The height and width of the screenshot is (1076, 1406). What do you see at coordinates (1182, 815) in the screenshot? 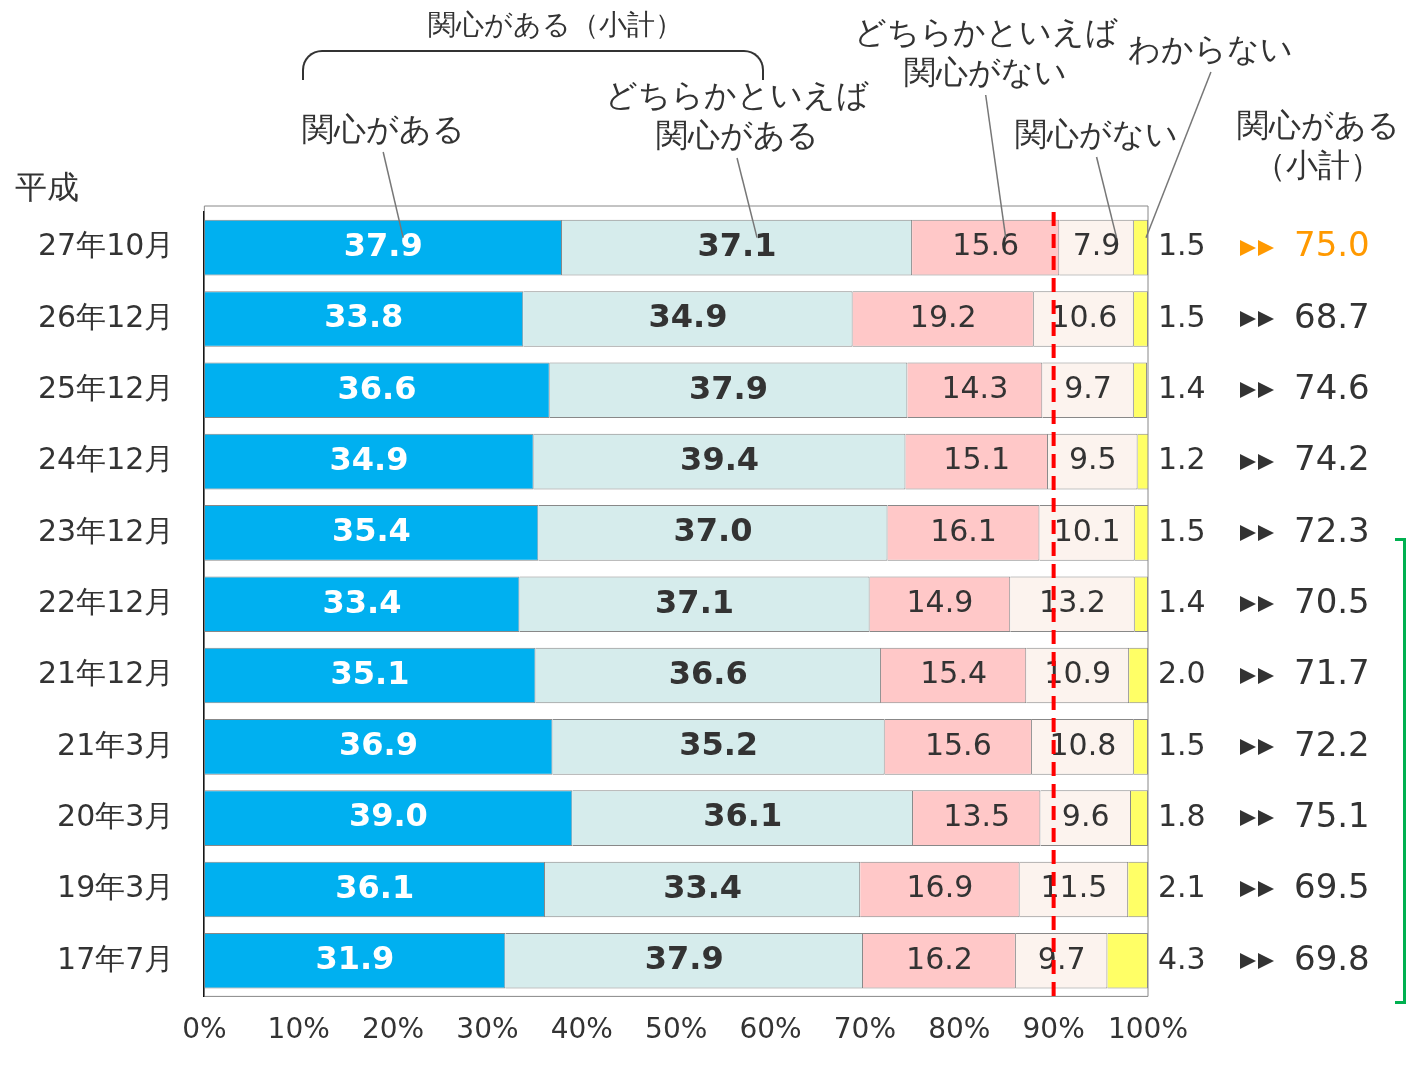
I see `data-label: 1.8` at bounding box center [1182, 815].